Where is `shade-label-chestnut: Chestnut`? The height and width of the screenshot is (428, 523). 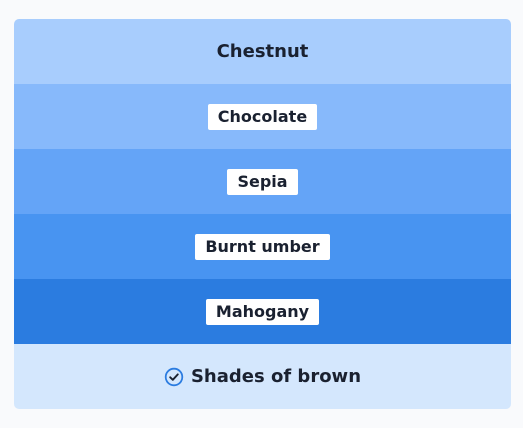 shade-label-chestnut: Chestnut is located at coordinates (262, 51).